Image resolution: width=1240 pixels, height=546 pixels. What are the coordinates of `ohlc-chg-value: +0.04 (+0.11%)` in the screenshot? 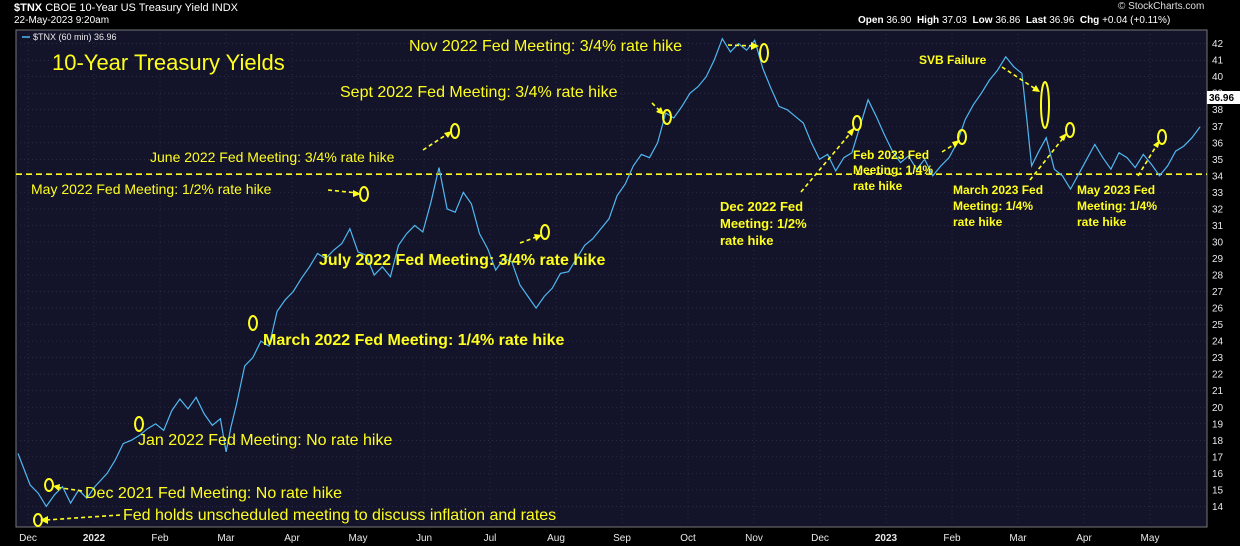 It's located at (1136, 20).